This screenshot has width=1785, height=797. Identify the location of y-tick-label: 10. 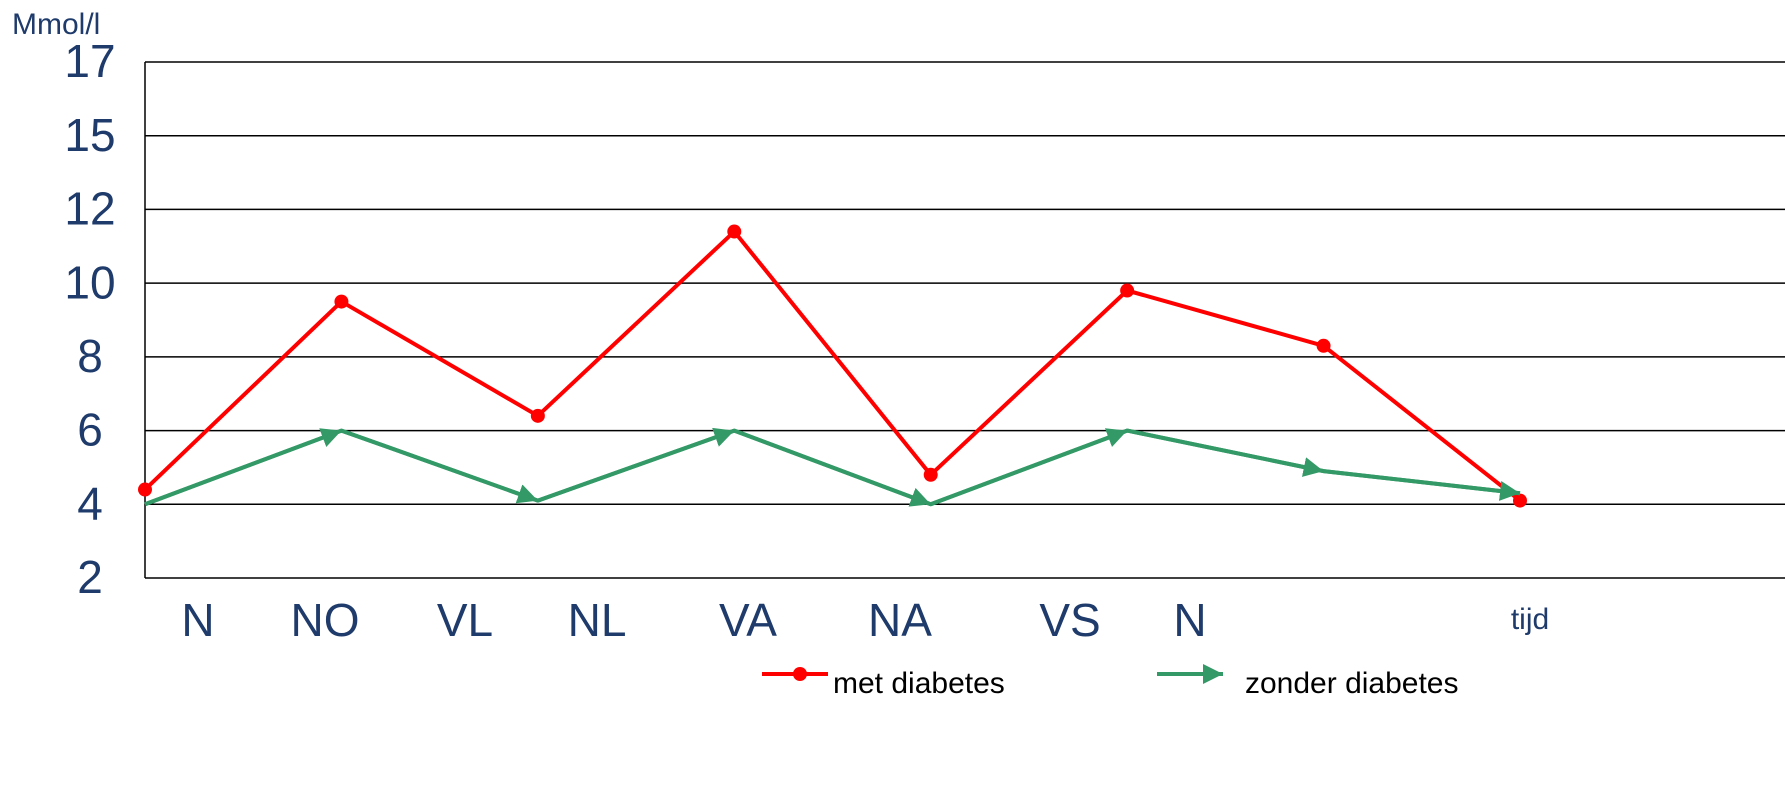
(89, 282).